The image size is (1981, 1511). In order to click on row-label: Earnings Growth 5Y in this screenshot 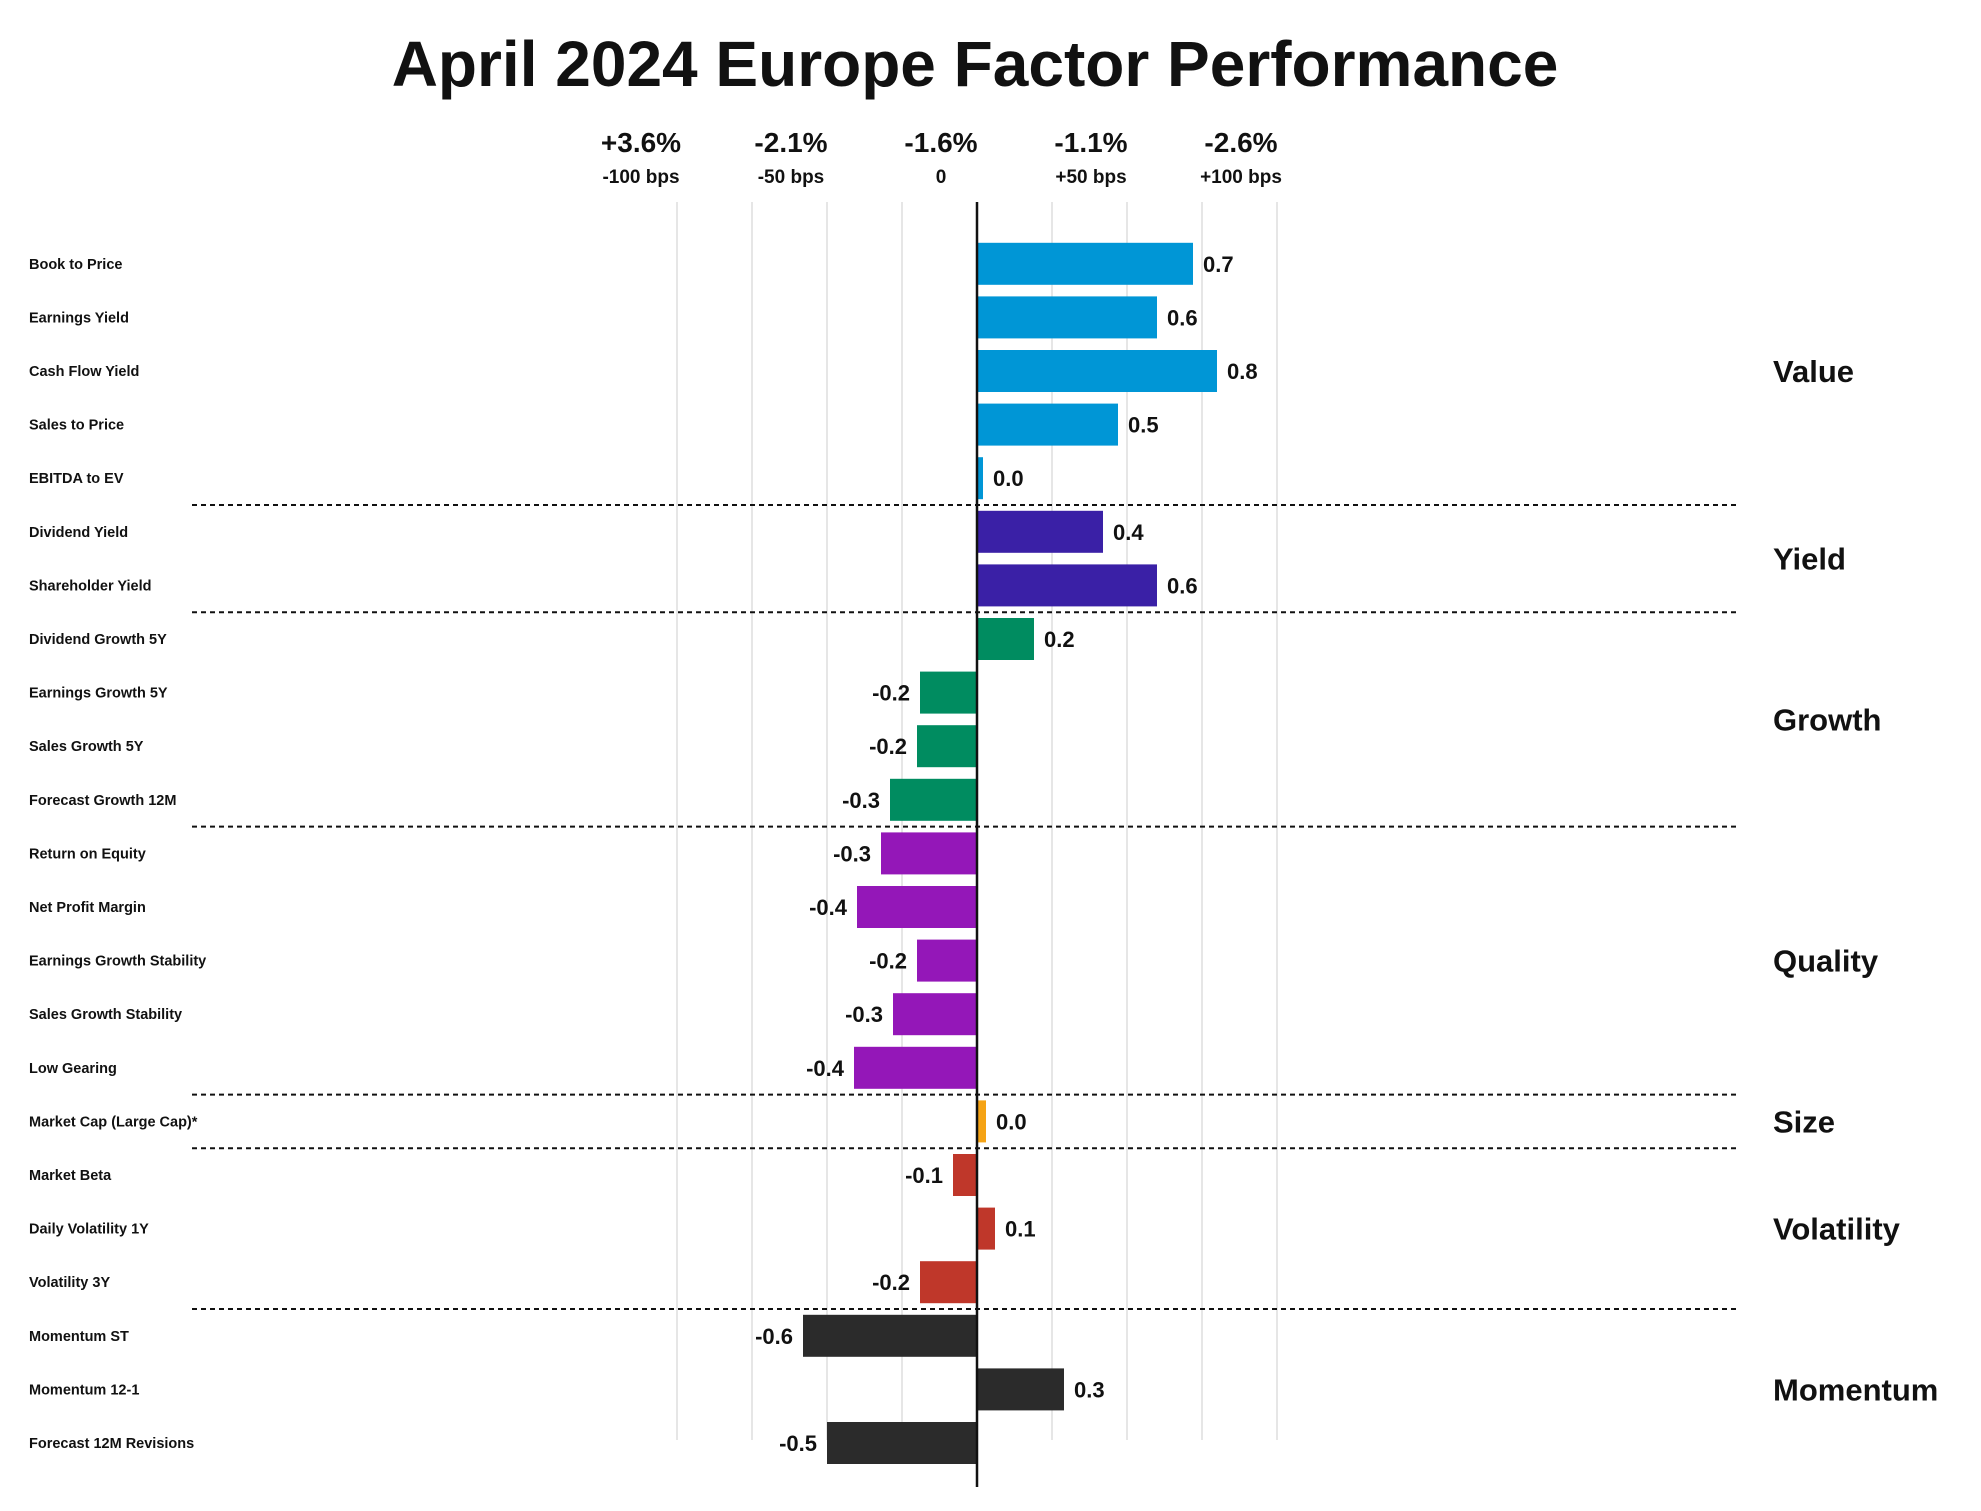, I will do `click(98, 694)`.